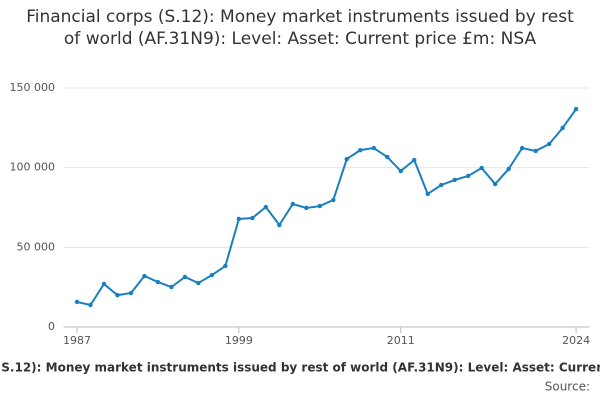 The image size is (600, 400). What do you see at coordinates (33, 167) in the screenshot?
I see `y-tick-label: 100 000` at bounding box center [33, 167].